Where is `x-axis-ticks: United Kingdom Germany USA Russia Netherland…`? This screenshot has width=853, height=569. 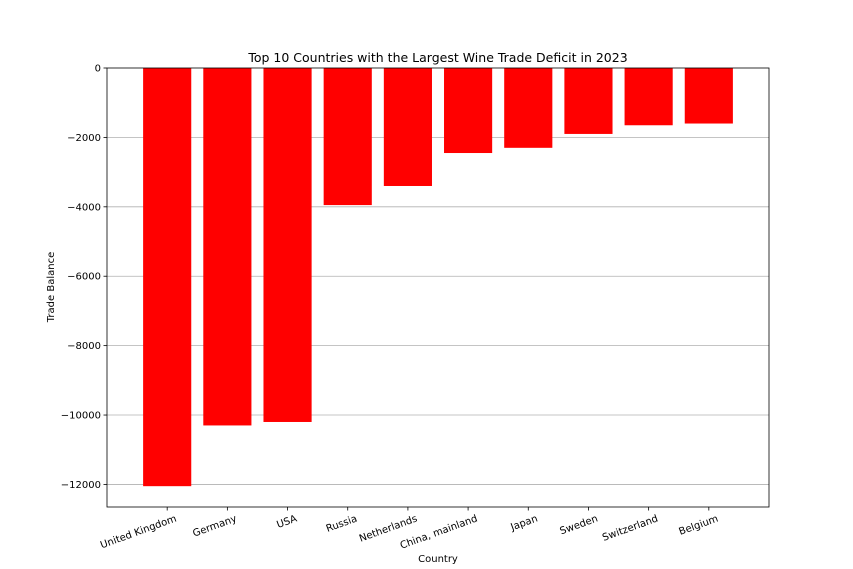
x-axis-ticks: United Kingdom Germany USA Russia Netherland… is located at coordinates (409, 529).